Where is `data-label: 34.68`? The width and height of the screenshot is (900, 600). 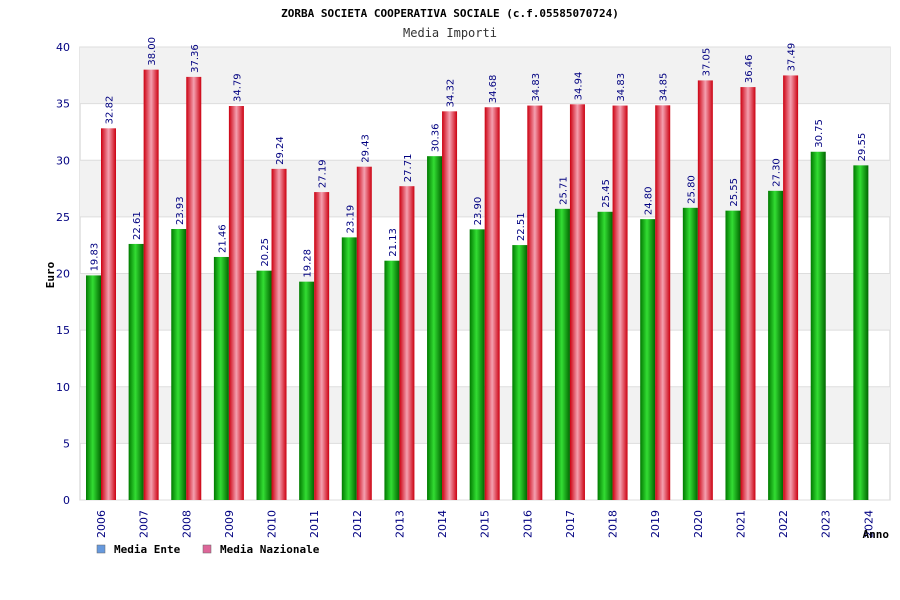
data-label: 34.68 is located at coordinates (493, 89).